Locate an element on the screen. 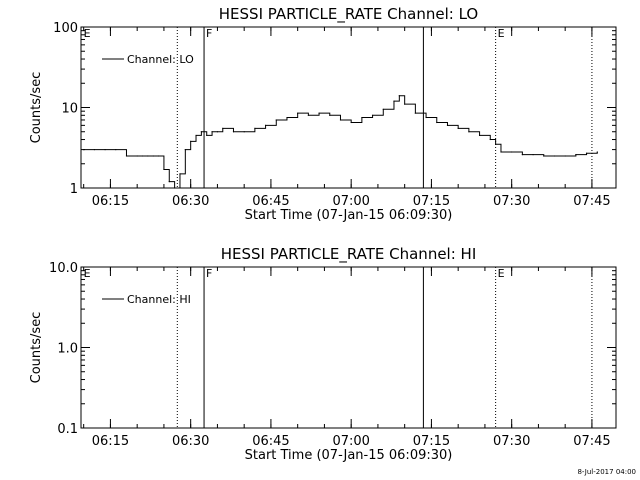 This screenshot has width=640, height=480. y-tick-label: 1.0 is located at coordinates (67, 349).